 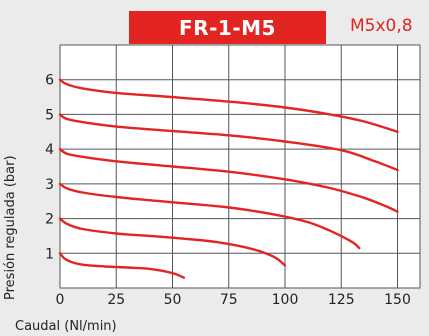 I want to click on y-tick-label: 1, so click(x=49, y=254).